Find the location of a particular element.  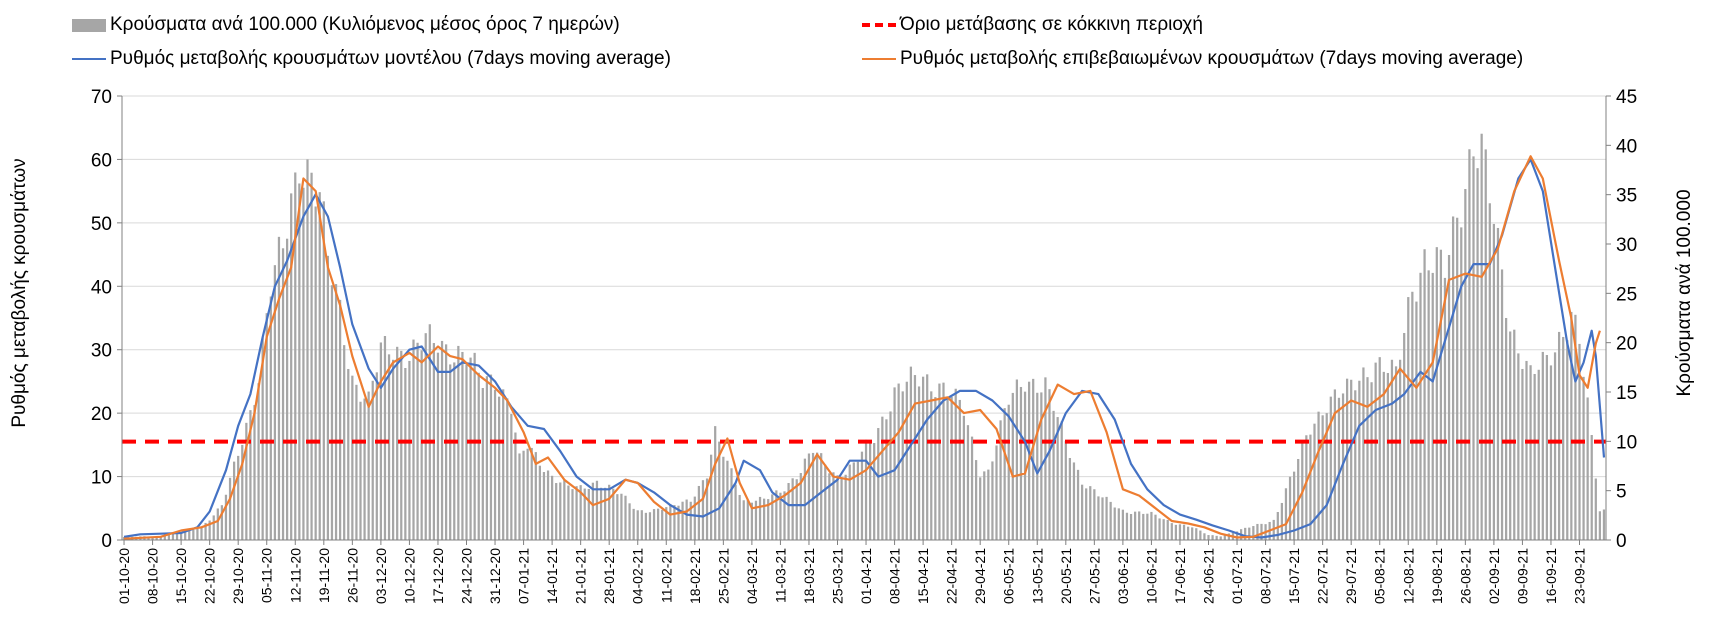

x-tick-label: 24-06-21 is located at coordinates (1209, 576).